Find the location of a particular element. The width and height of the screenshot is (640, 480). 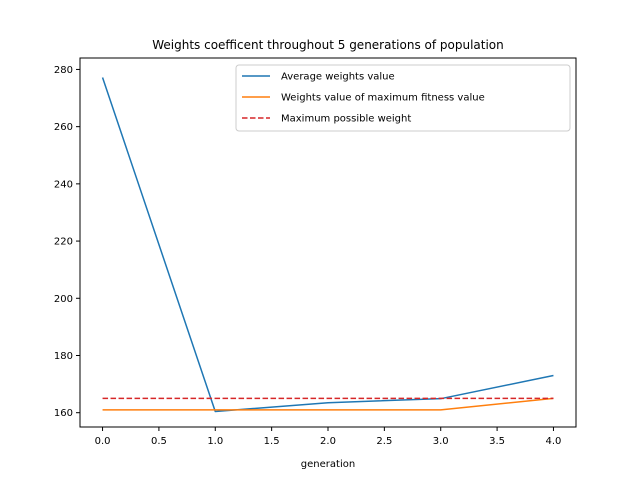

x-axis-title: generation is located at coordinates (328, 464).